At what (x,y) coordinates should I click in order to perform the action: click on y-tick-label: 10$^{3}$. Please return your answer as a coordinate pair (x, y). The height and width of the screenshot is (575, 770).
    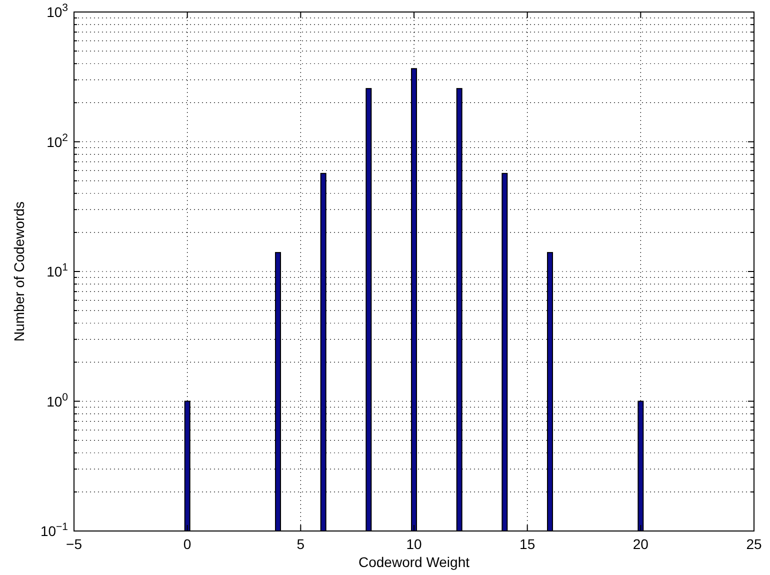
    Looking at the image, I should click on (57, 11).